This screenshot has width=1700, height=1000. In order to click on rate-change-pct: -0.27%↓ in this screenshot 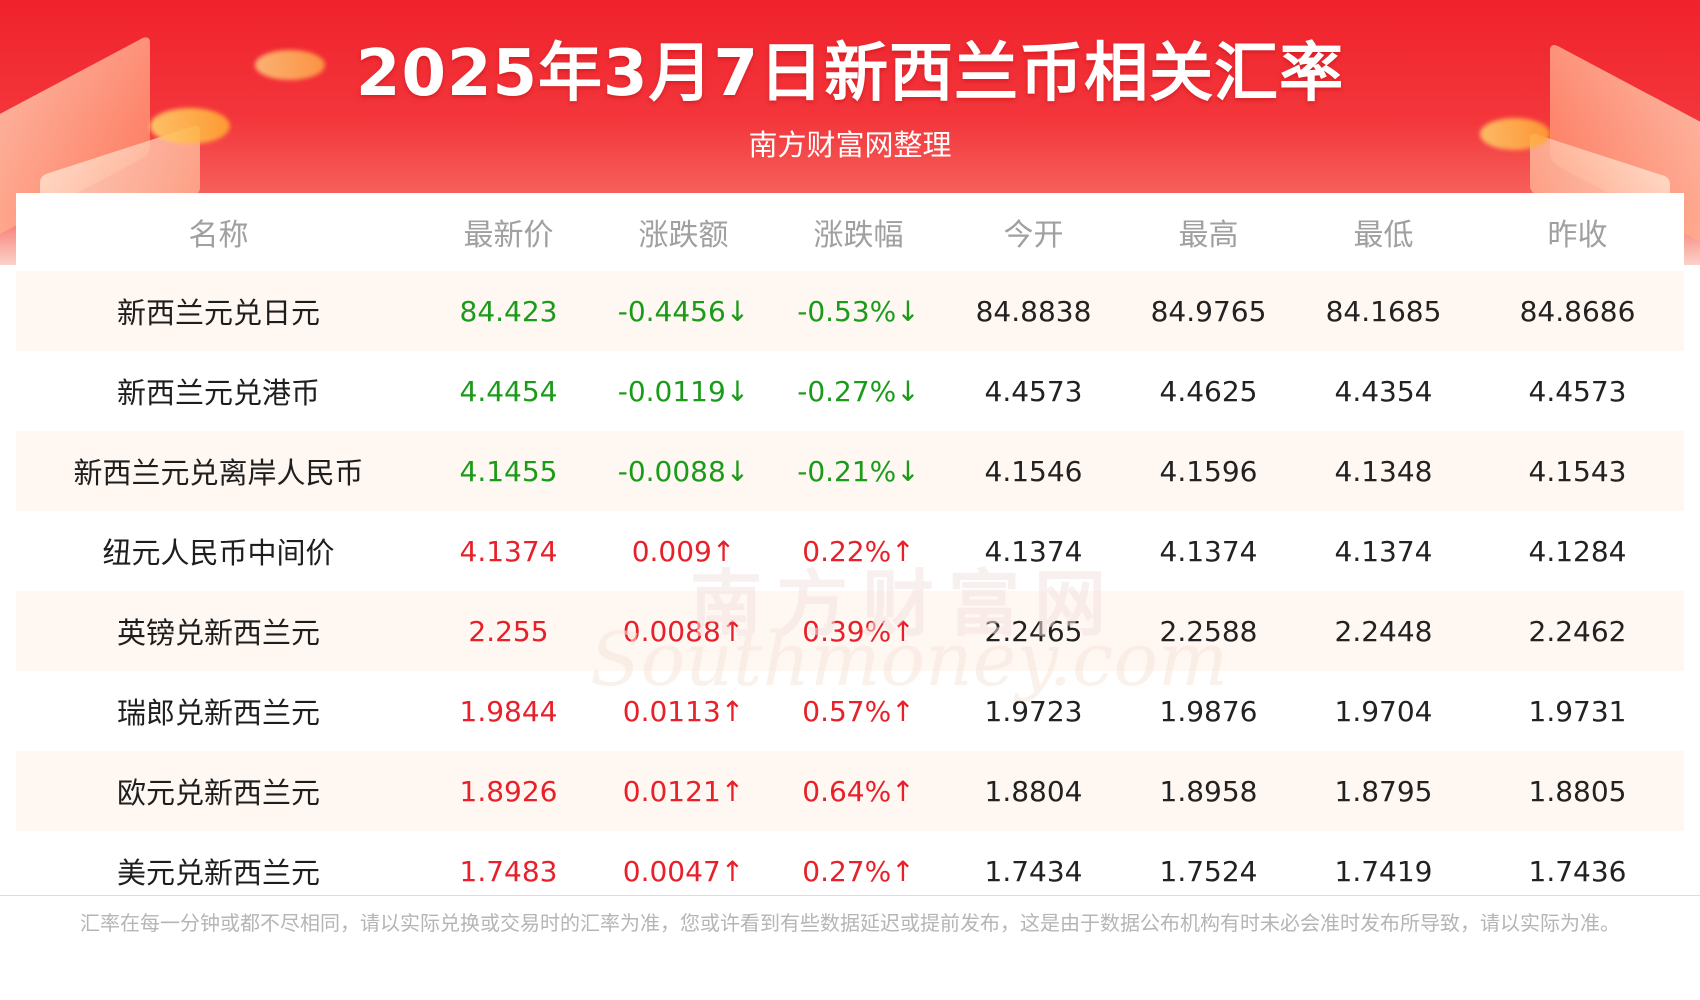, I will do `click(858, 391)`.